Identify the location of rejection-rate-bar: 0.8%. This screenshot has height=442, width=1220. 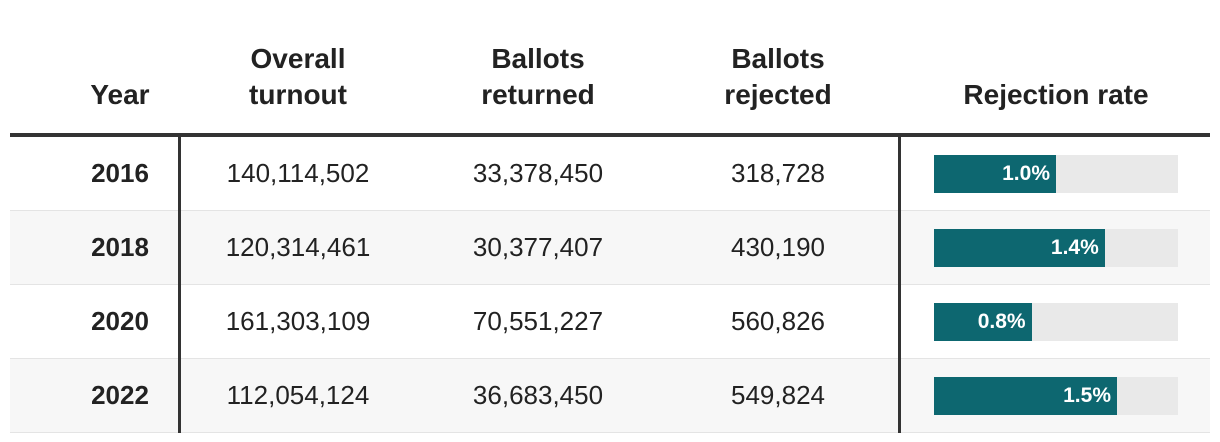
(983, 322).